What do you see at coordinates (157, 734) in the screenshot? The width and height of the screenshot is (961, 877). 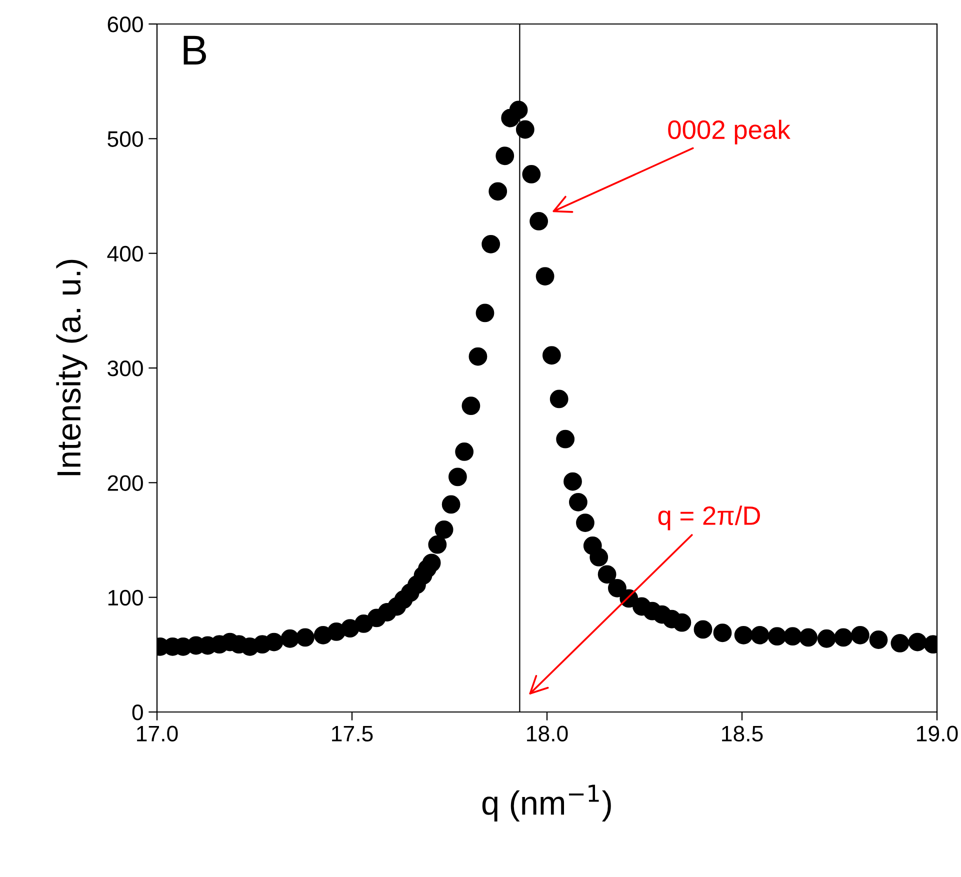 I see `x-tick-label: 17.0` at bounding box center [157, 734].